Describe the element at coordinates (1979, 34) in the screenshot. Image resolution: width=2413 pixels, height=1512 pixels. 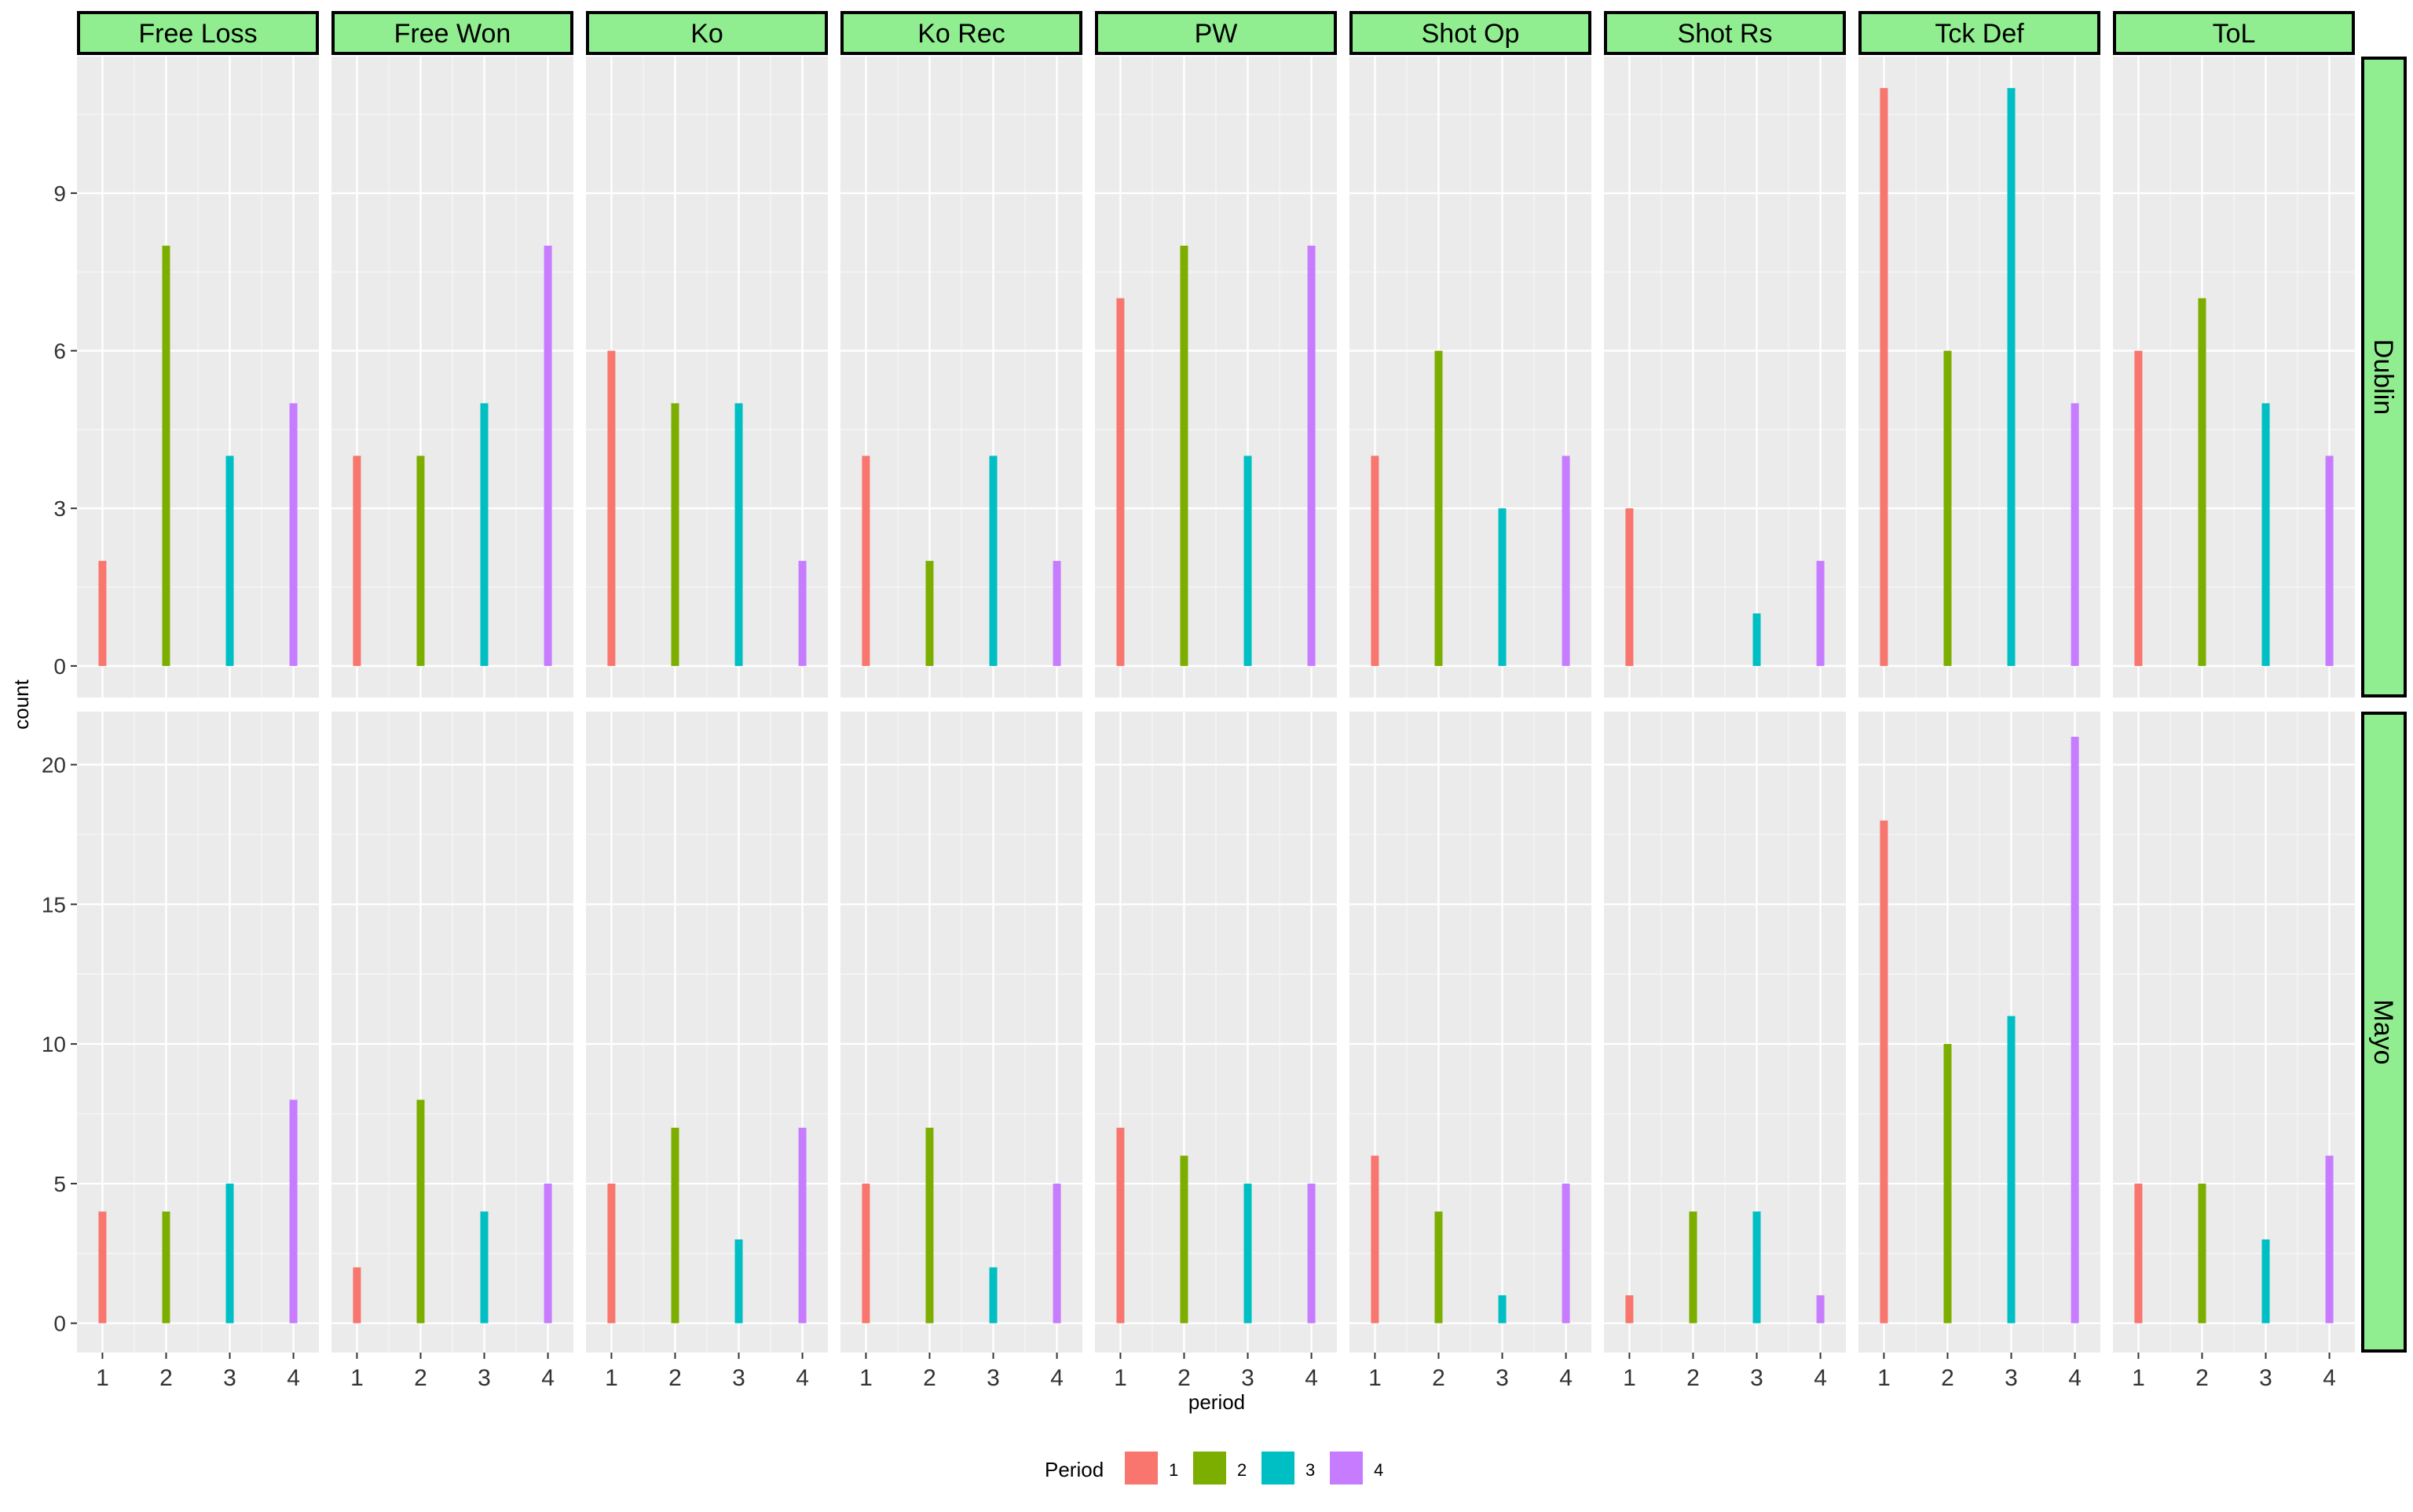
I see `column-strip-label: Tck Def` at that location.